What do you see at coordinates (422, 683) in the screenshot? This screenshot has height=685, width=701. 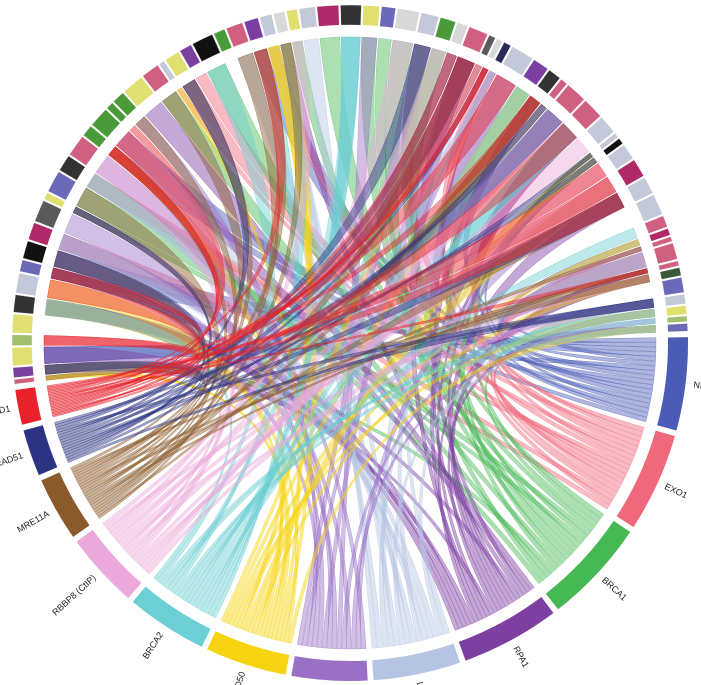 I see `gene-label: LIG1` at bounding box center [422, 683].